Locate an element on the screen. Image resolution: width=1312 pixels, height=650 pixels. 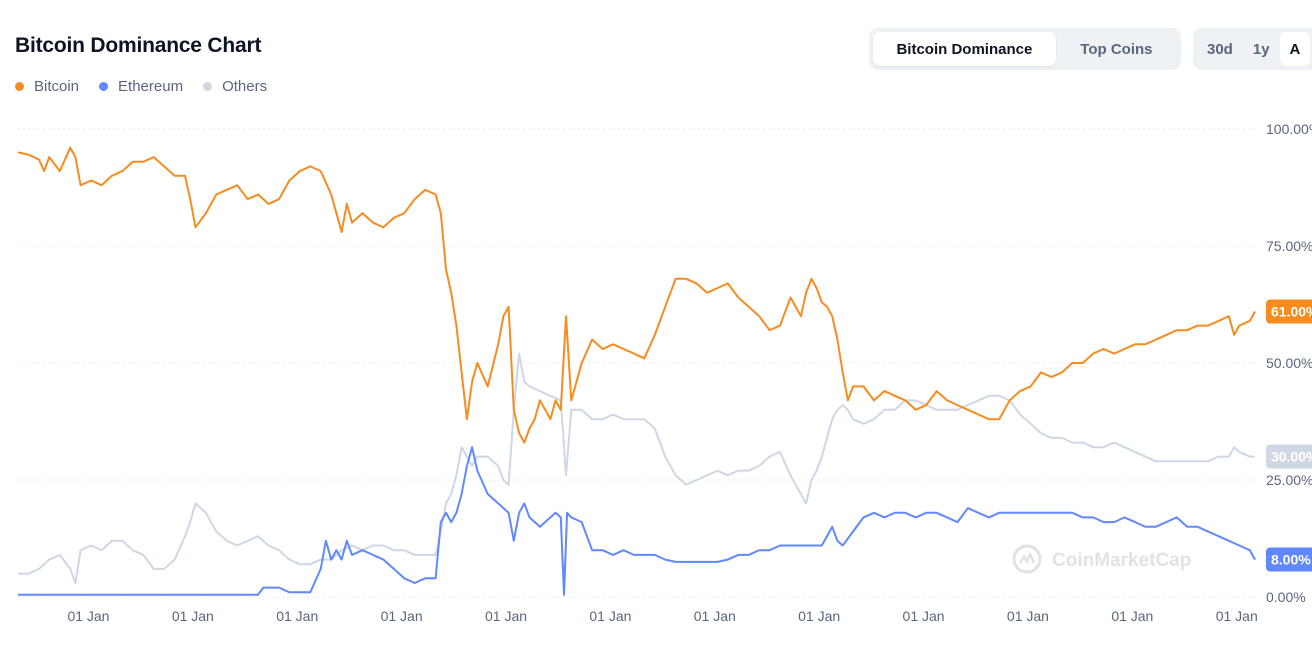
value-tag-label: 61.00% is located at coordinates (1291, 312).